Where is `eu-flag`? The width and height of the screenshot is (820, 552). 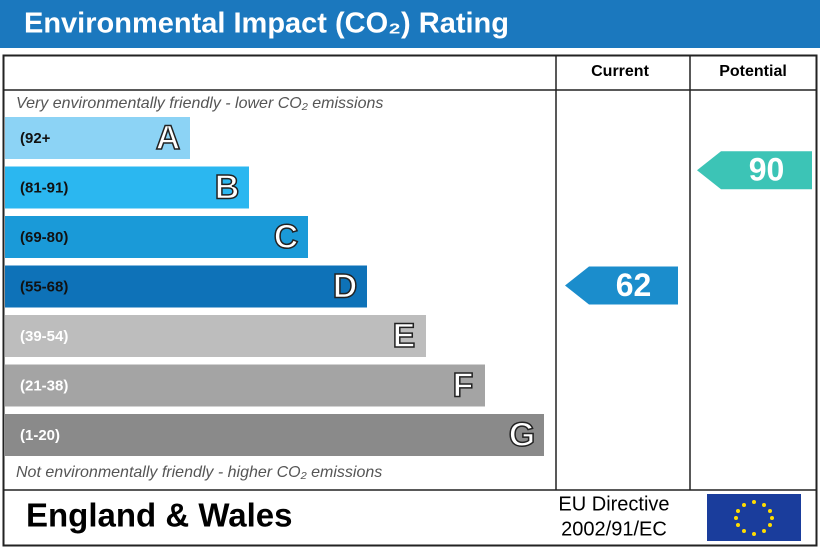 eu-flag is located at coordinates (754, 517).